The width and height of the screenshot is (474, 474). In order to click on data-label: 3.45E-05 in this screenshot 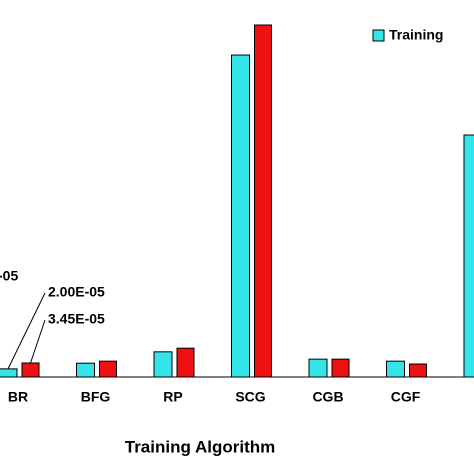, I will do `click(76, 319)`.